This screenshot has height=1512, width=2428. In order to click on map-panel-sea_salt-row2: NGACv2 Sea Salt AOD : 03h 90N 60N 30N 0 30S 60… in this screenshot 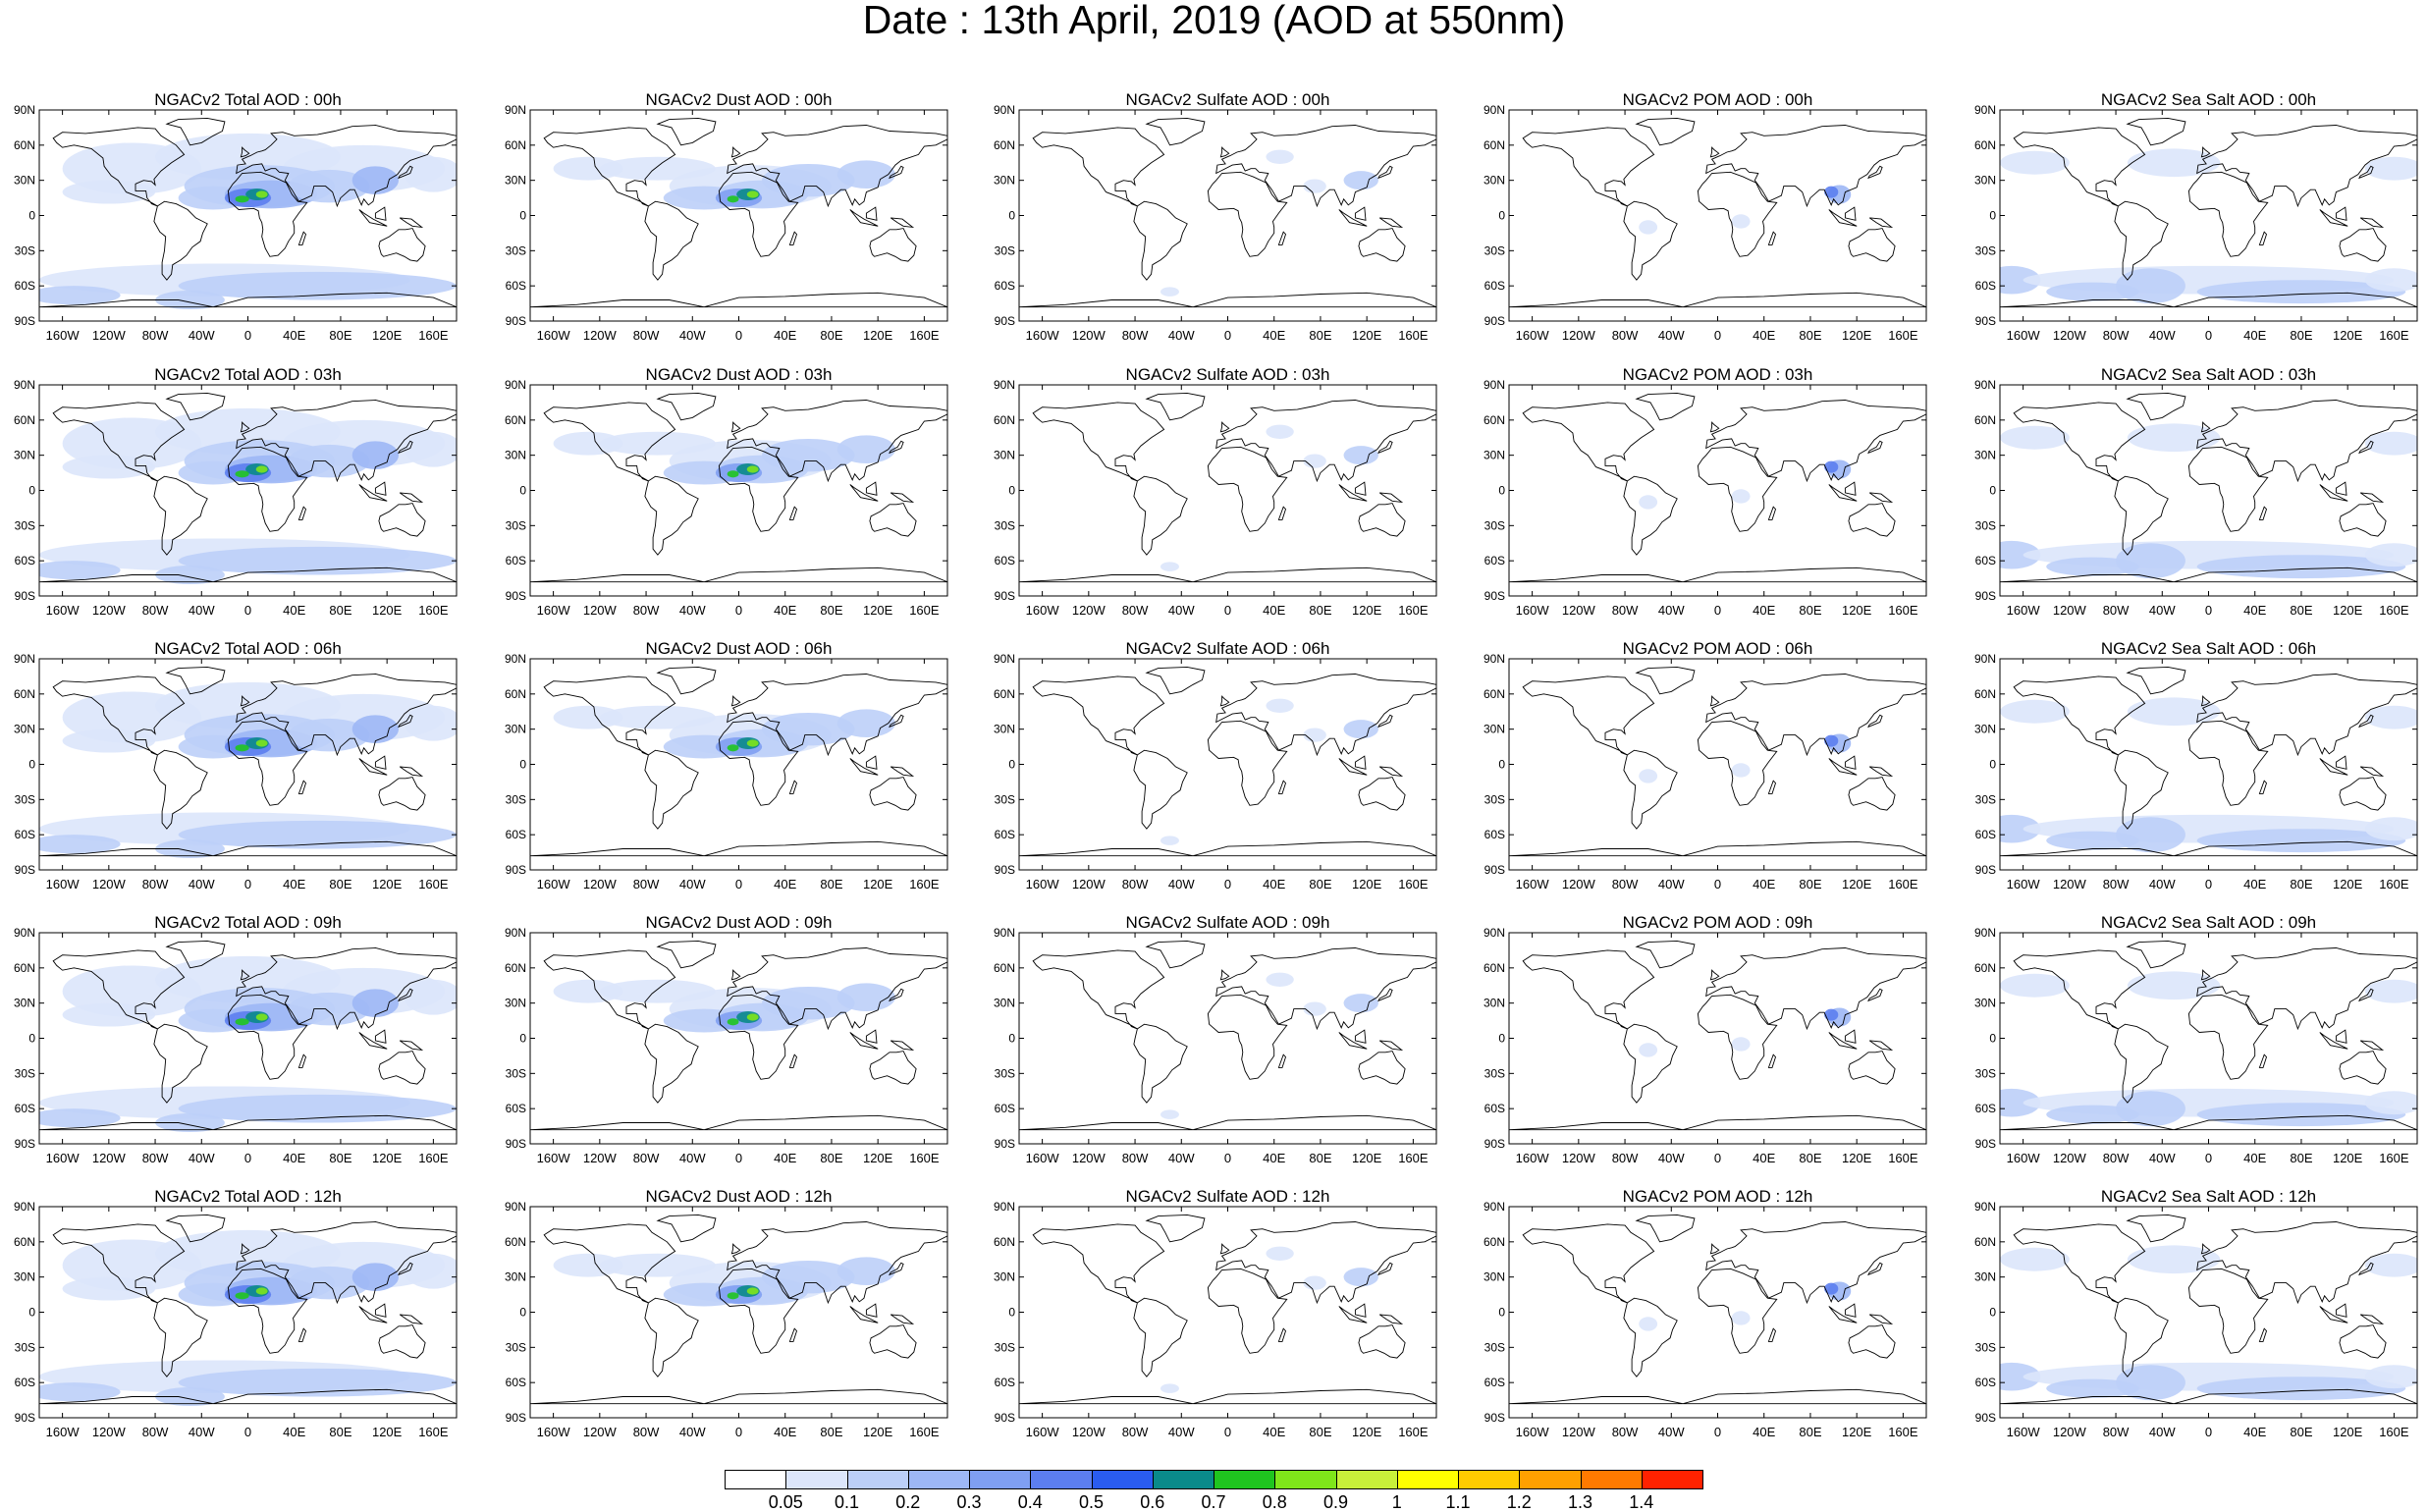, I will do `click(2195, 493)`.